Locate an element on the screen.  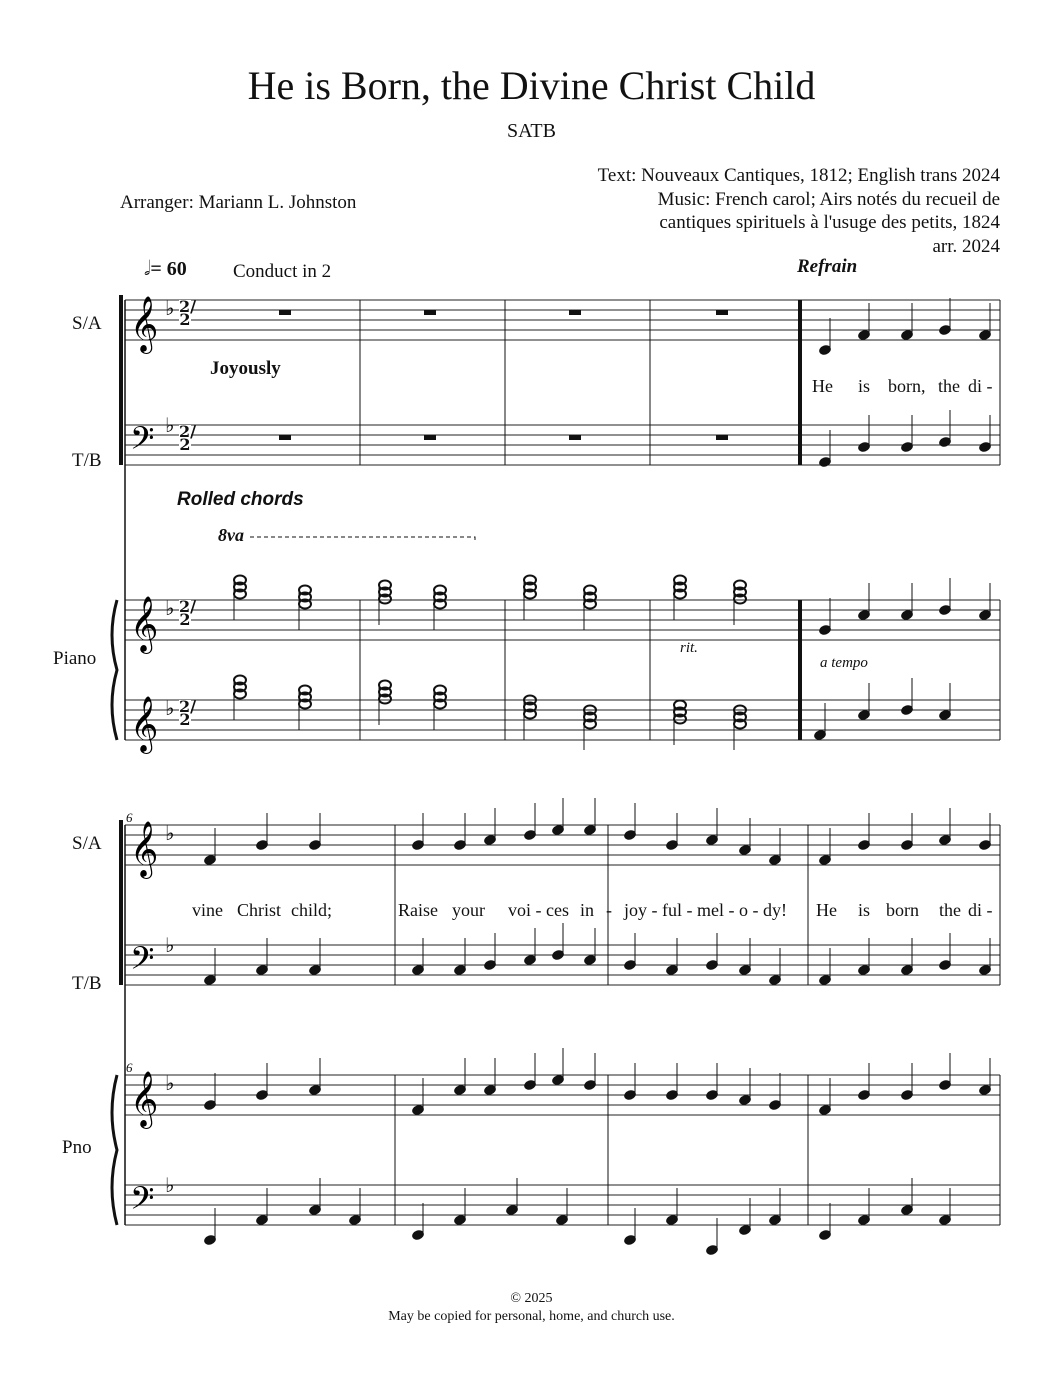
piano-label: Piano is located at coordinates (75, 658).